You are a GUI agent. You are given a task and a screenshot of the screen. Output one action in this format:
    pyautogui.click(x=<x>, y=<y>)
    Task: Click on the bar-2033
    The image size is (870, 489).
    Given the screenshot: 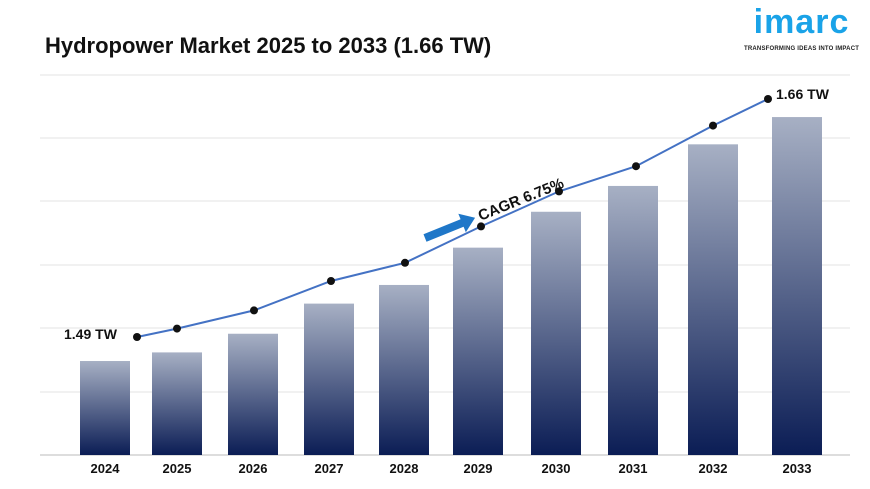 What is the action you would take?
    pyautogui.click(x=797, y=286)
    